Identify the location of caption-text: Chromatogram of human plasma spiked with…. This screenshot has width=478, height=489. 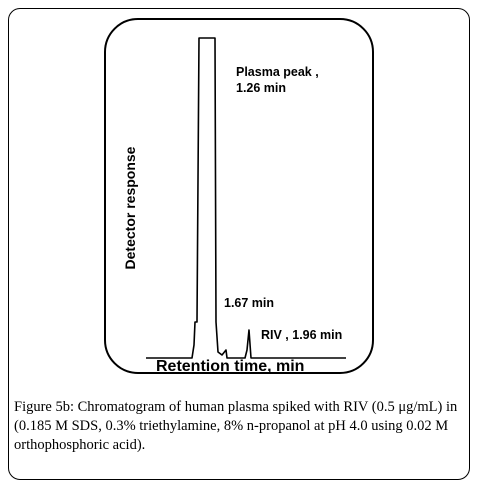
(236, 426).